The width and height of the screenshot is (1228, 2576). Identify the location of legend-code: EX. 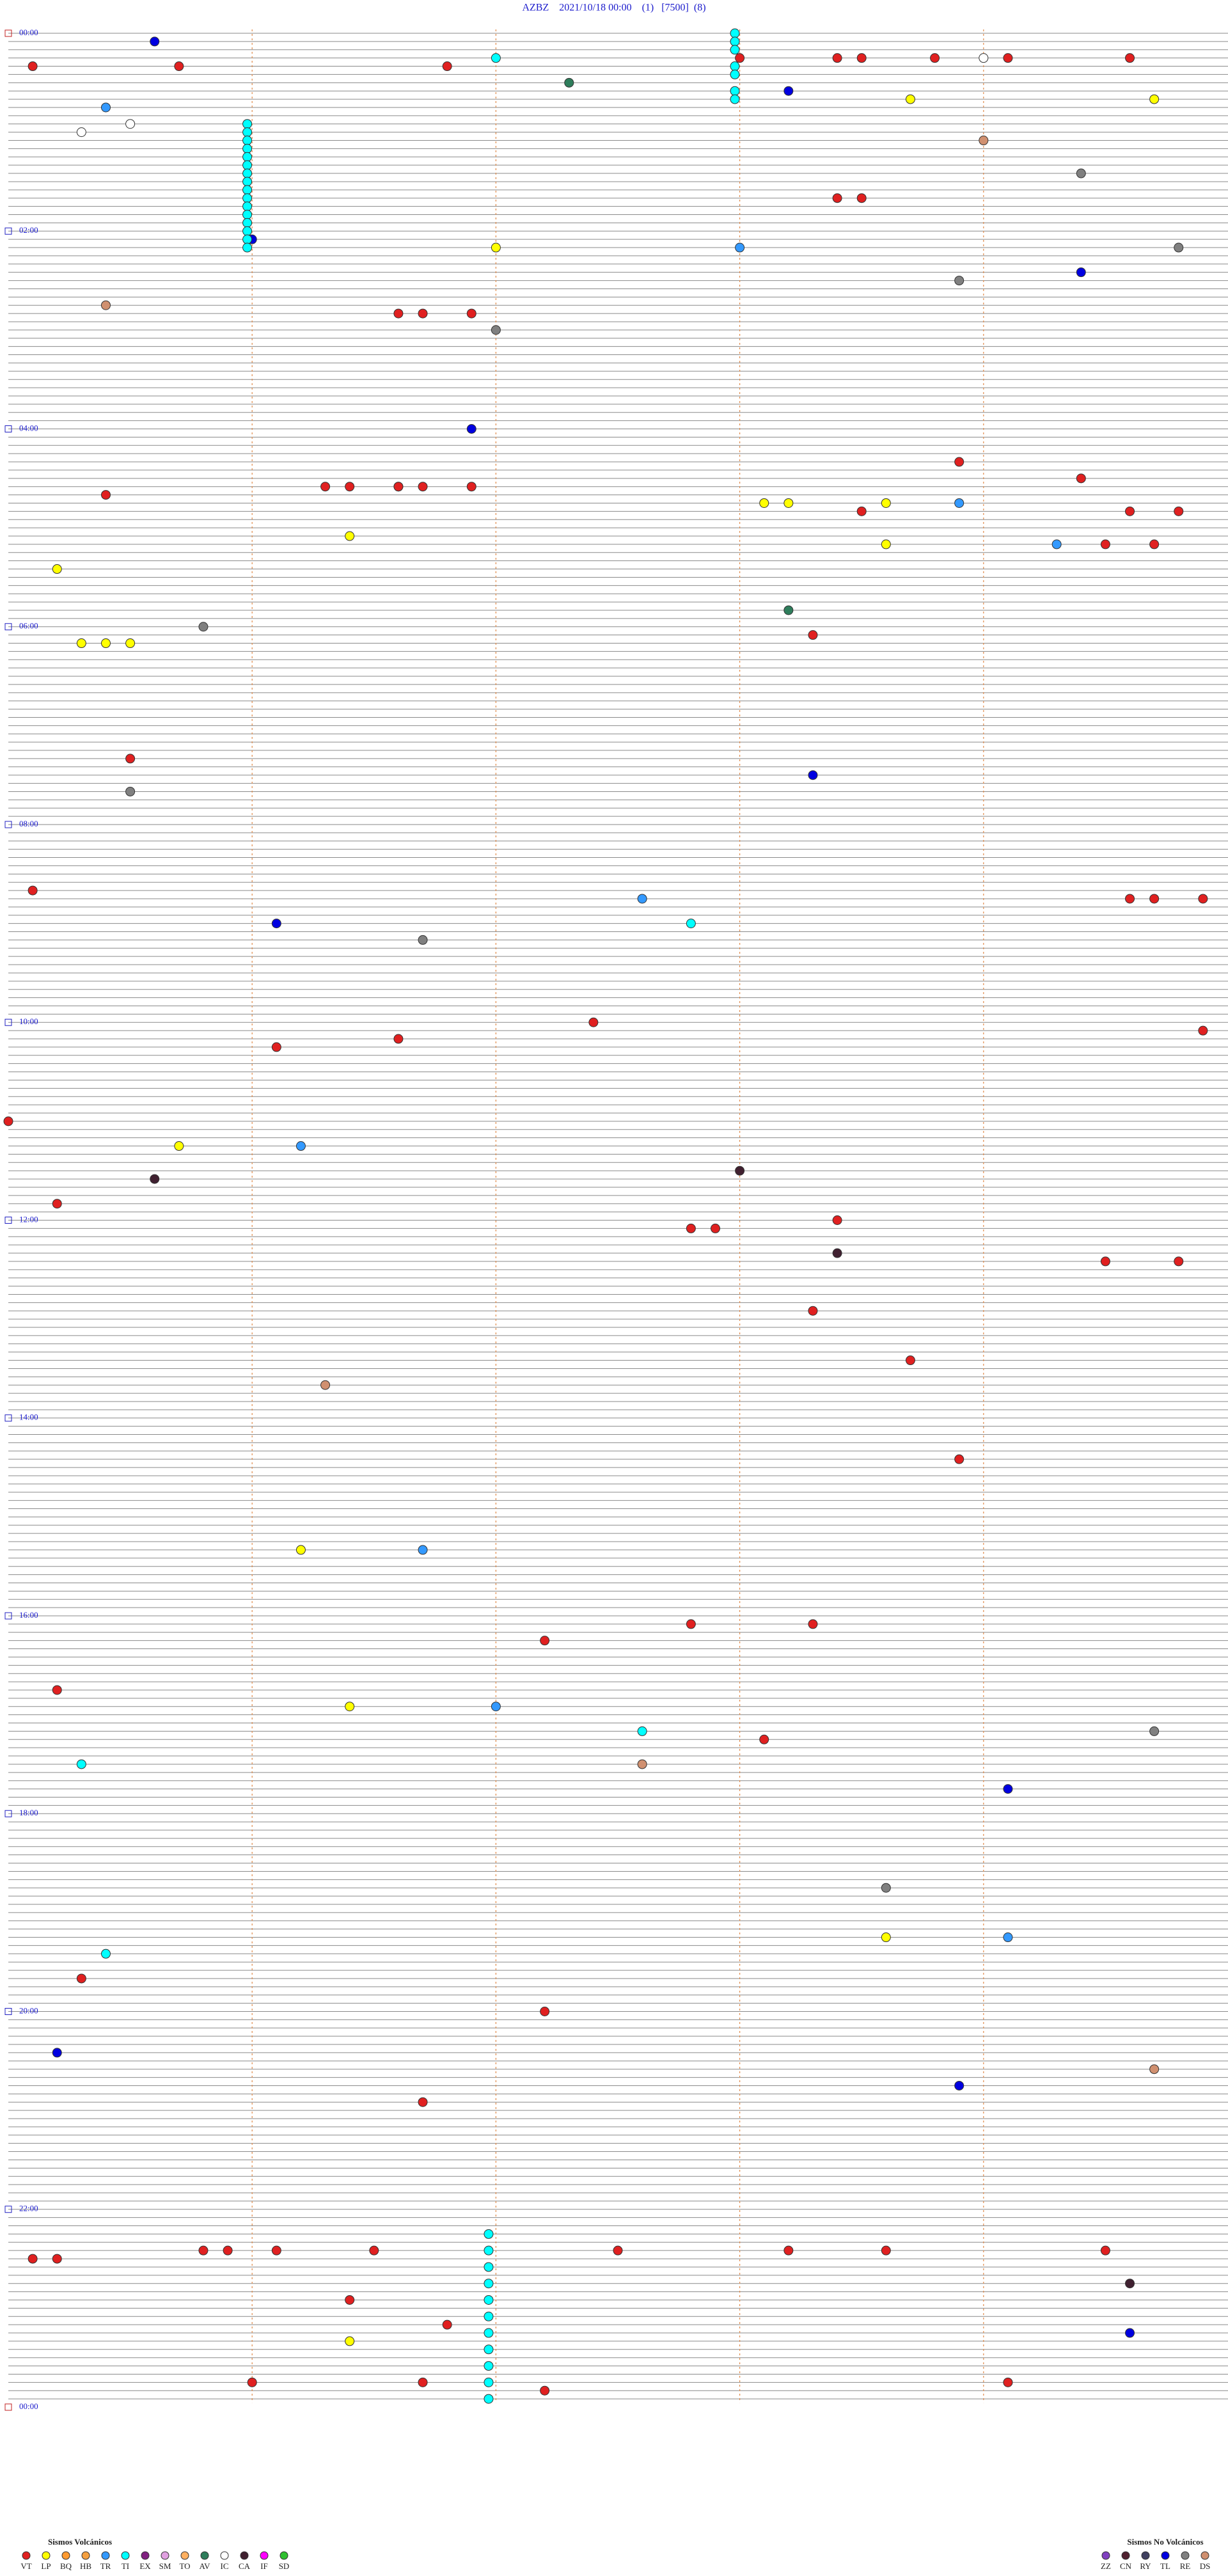
(145, 2566).